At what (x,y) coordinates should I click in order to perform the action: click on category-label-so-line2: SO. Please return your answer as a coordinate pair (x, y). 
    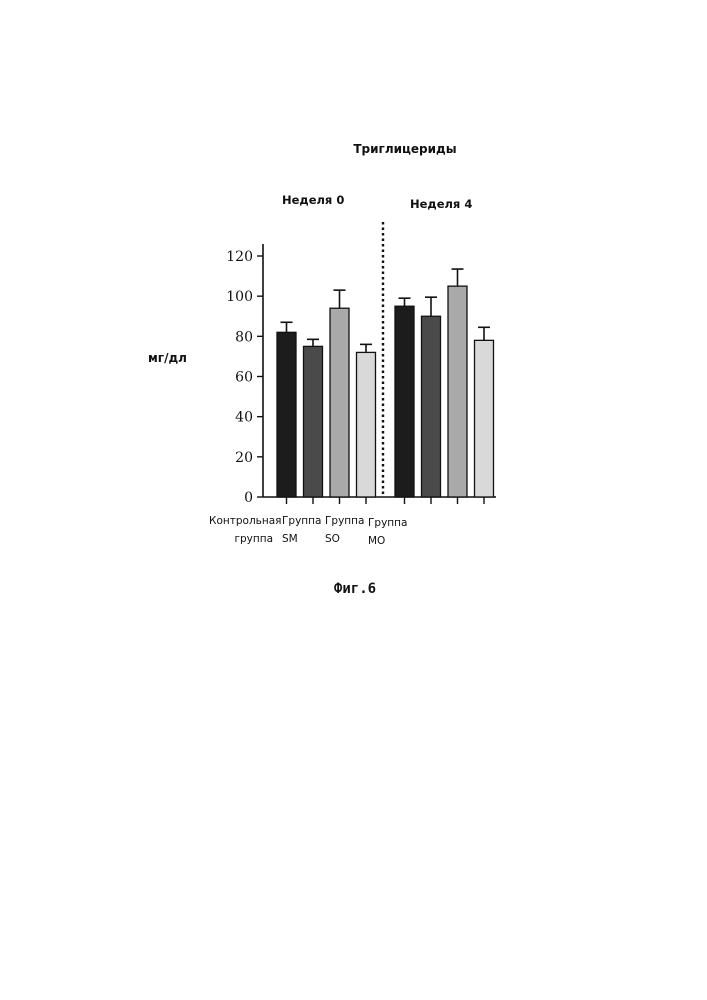
    Looking at the image, I should click on (344, 539).